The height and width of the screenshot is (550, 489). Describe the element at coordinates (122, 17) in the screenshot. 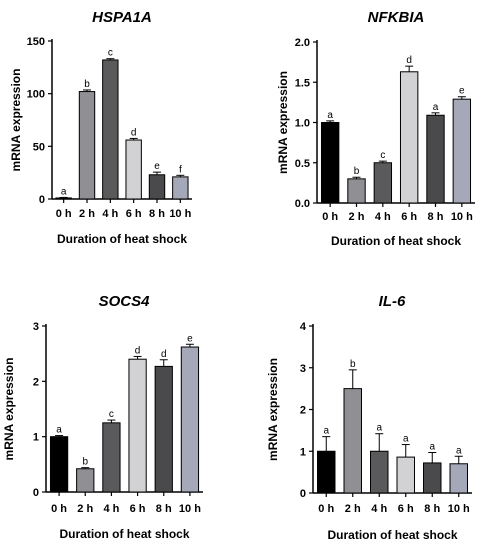

I see `chart-title: HSPA1A` at that location.